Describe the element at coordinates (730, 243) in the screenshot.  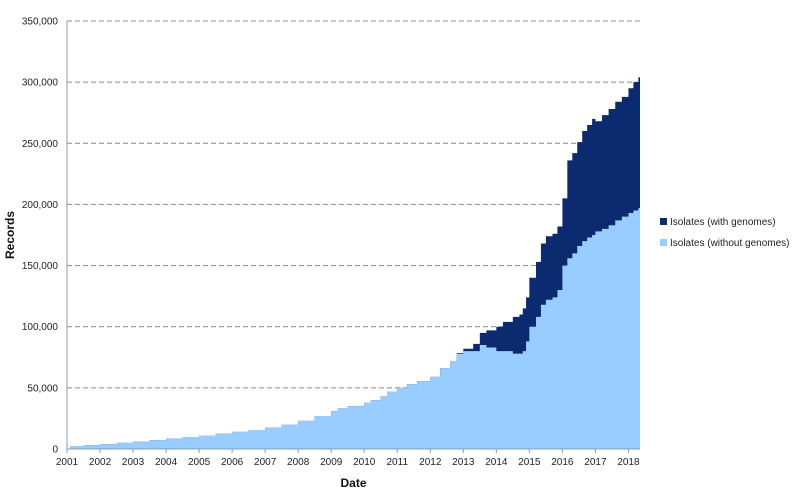
I see `legend-label: Isolates (without genomes)` at that location.